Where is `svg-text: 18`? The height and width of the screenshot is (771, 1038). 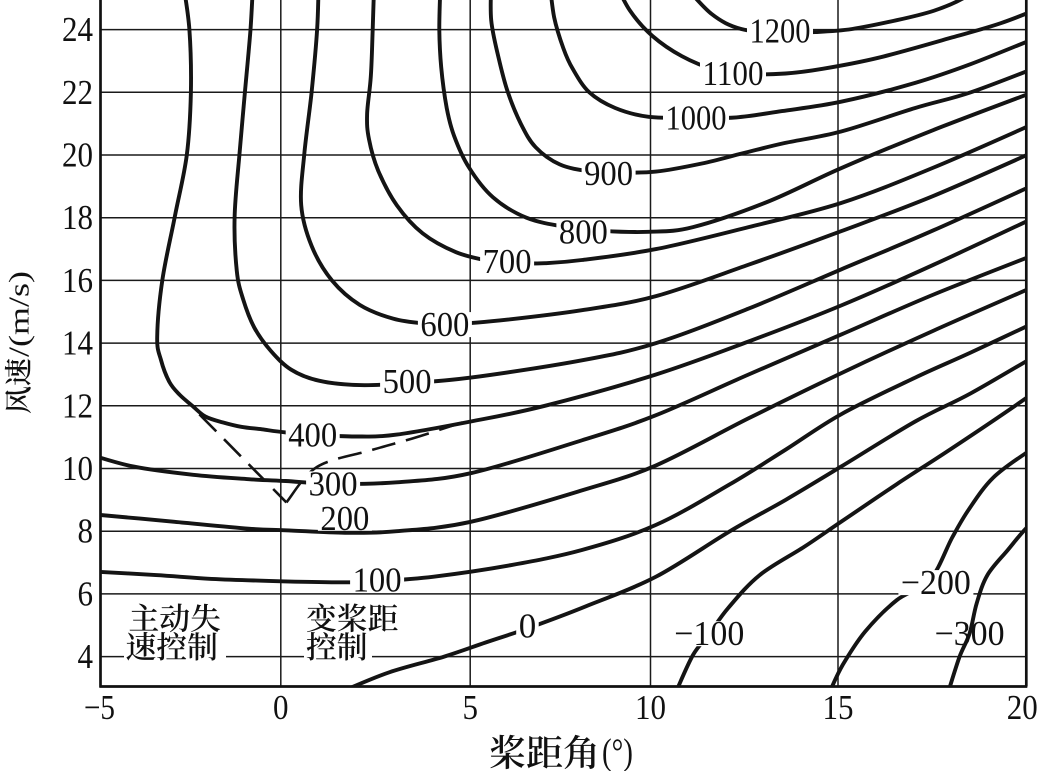
svg-text: 18 is located at coordinates (77, 217).